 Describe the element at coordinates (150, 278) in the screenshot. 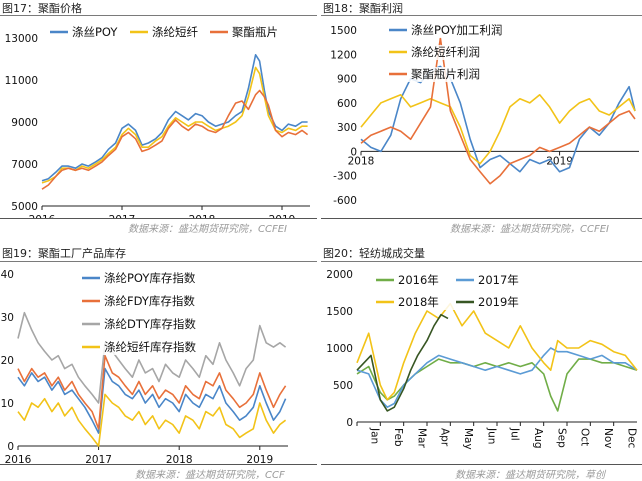

I see `chart3-legend-label: 涤纶POY库存指数` at that location.